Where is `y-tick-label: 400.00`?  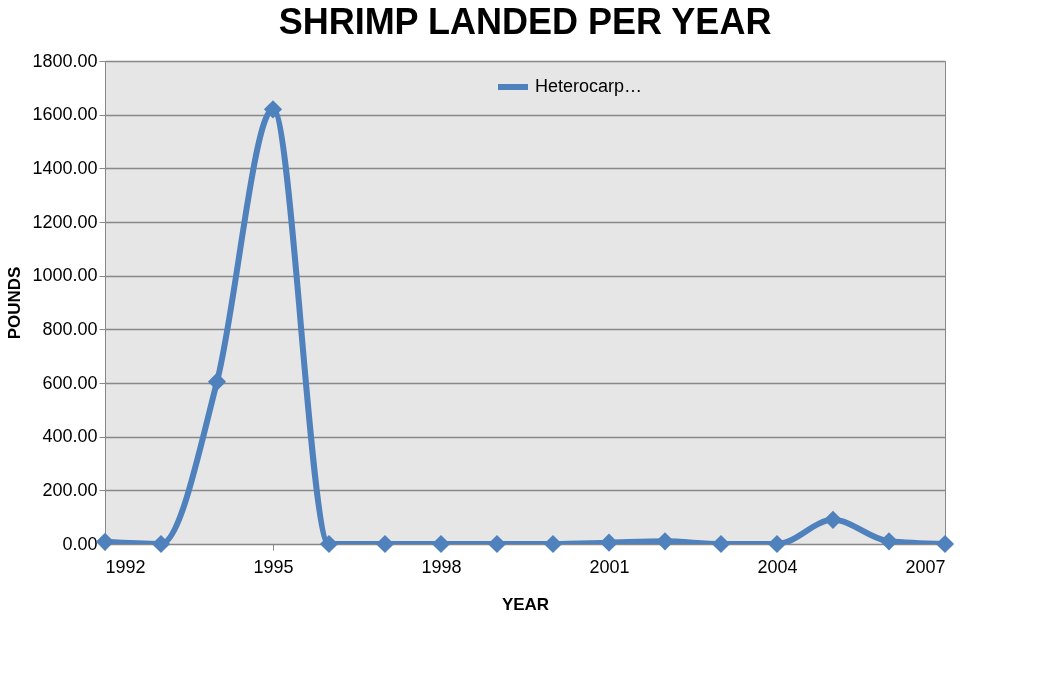 y-tick-label: 400.00 is located at coordinates (70, 436).